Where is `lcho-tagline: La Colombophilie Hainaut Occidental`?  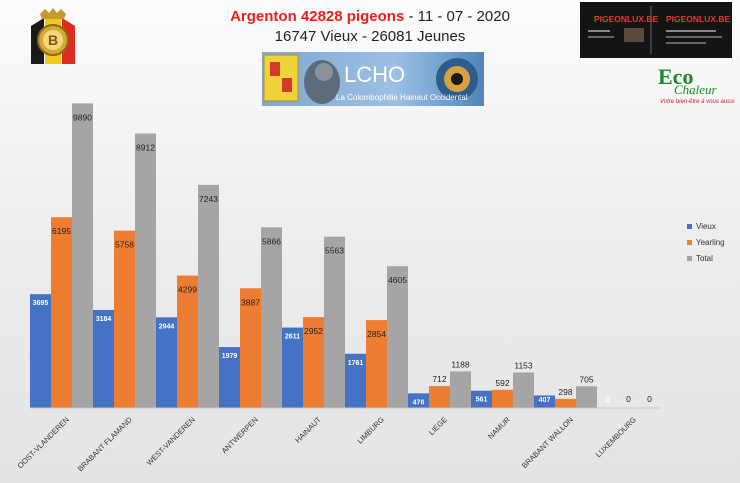
lcho-tagline: La Colombophilie Hainaut Occidental is located at coordinates (402, 97).